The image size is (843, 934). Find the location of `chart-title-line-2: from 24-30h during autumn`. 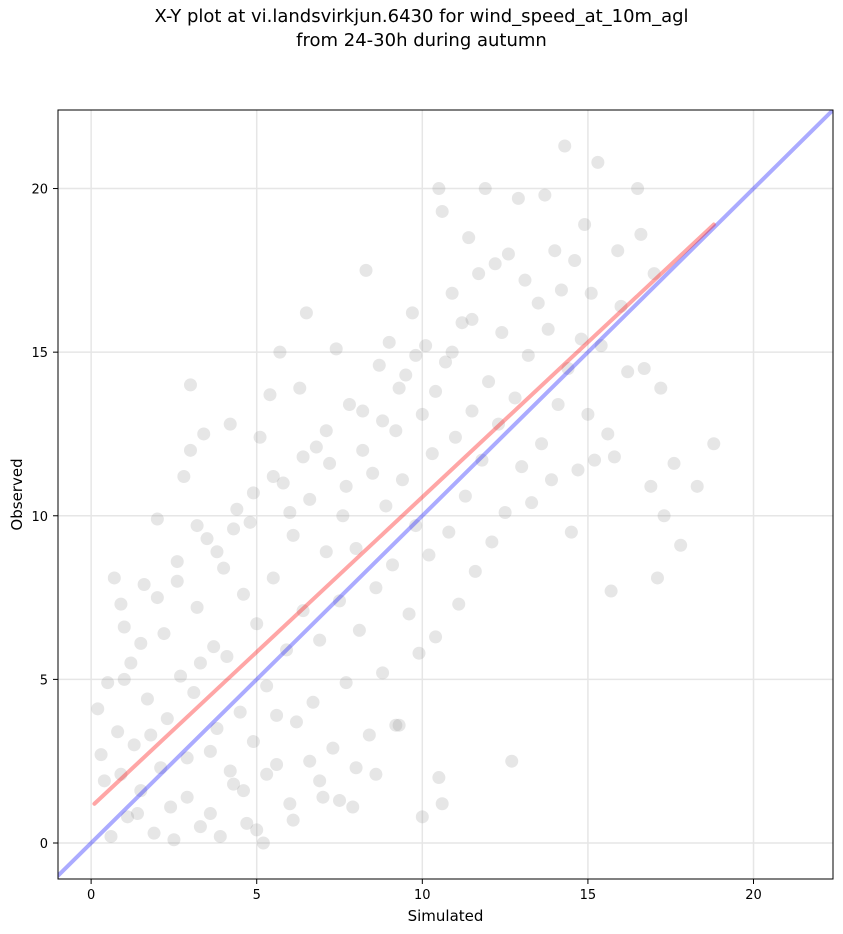

chart-title-line-2: from 24-30h during autumn is located at coordinates (421, 40).